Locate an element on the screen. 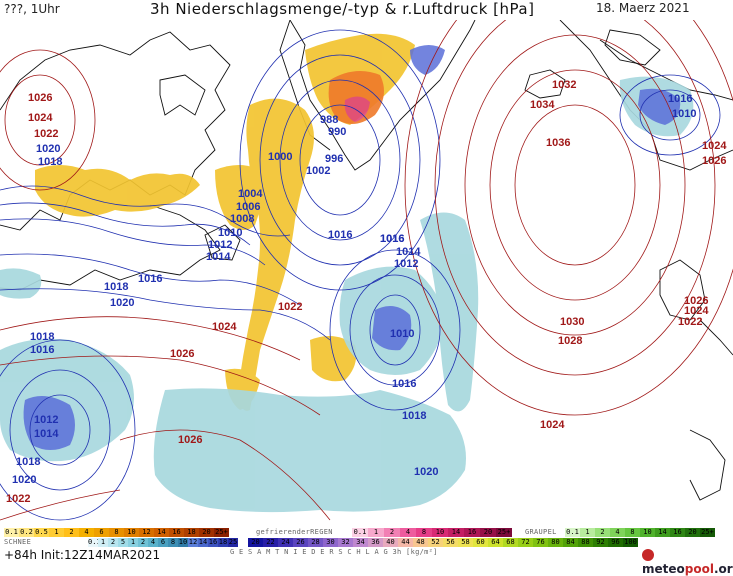  coast-uk is located at coordinates (682, 290).